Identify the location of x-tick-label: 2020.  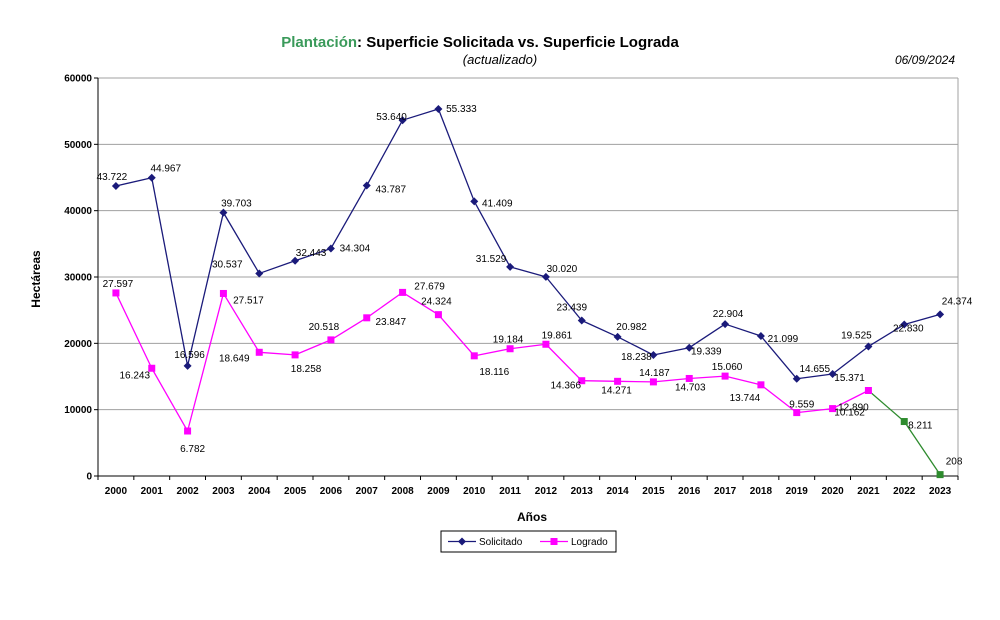
(832, 491).